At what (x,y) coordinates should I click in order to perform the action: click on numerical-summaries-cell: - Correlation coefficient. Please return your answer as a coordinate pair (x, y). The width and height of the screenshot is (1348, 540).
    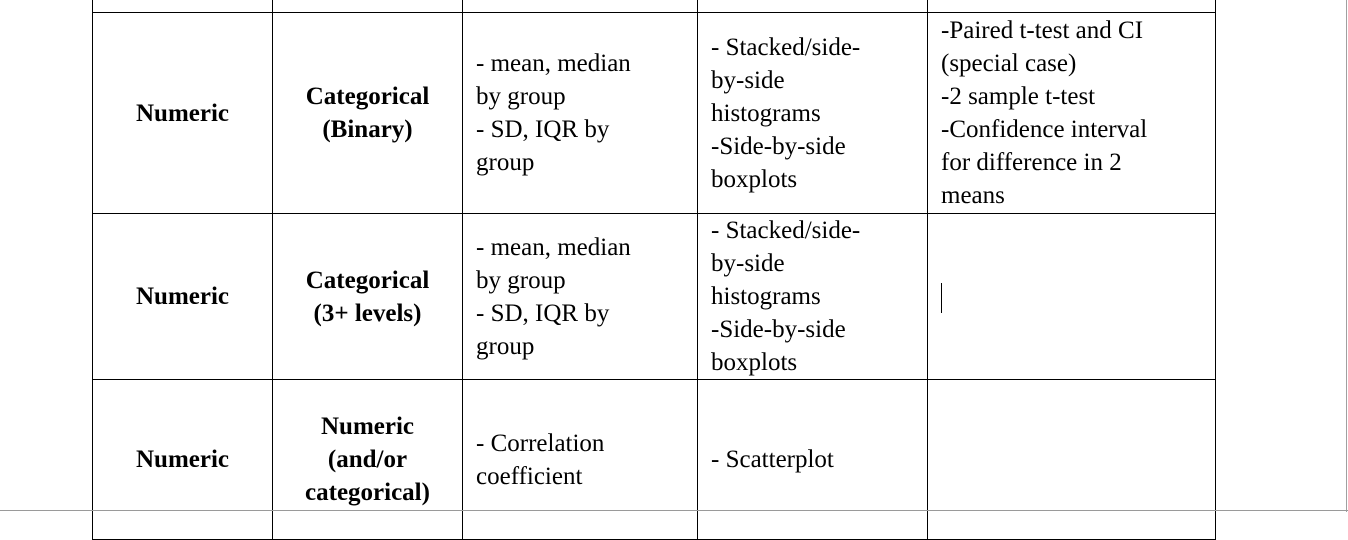
    Looking at the image, I should click on (580, 459).